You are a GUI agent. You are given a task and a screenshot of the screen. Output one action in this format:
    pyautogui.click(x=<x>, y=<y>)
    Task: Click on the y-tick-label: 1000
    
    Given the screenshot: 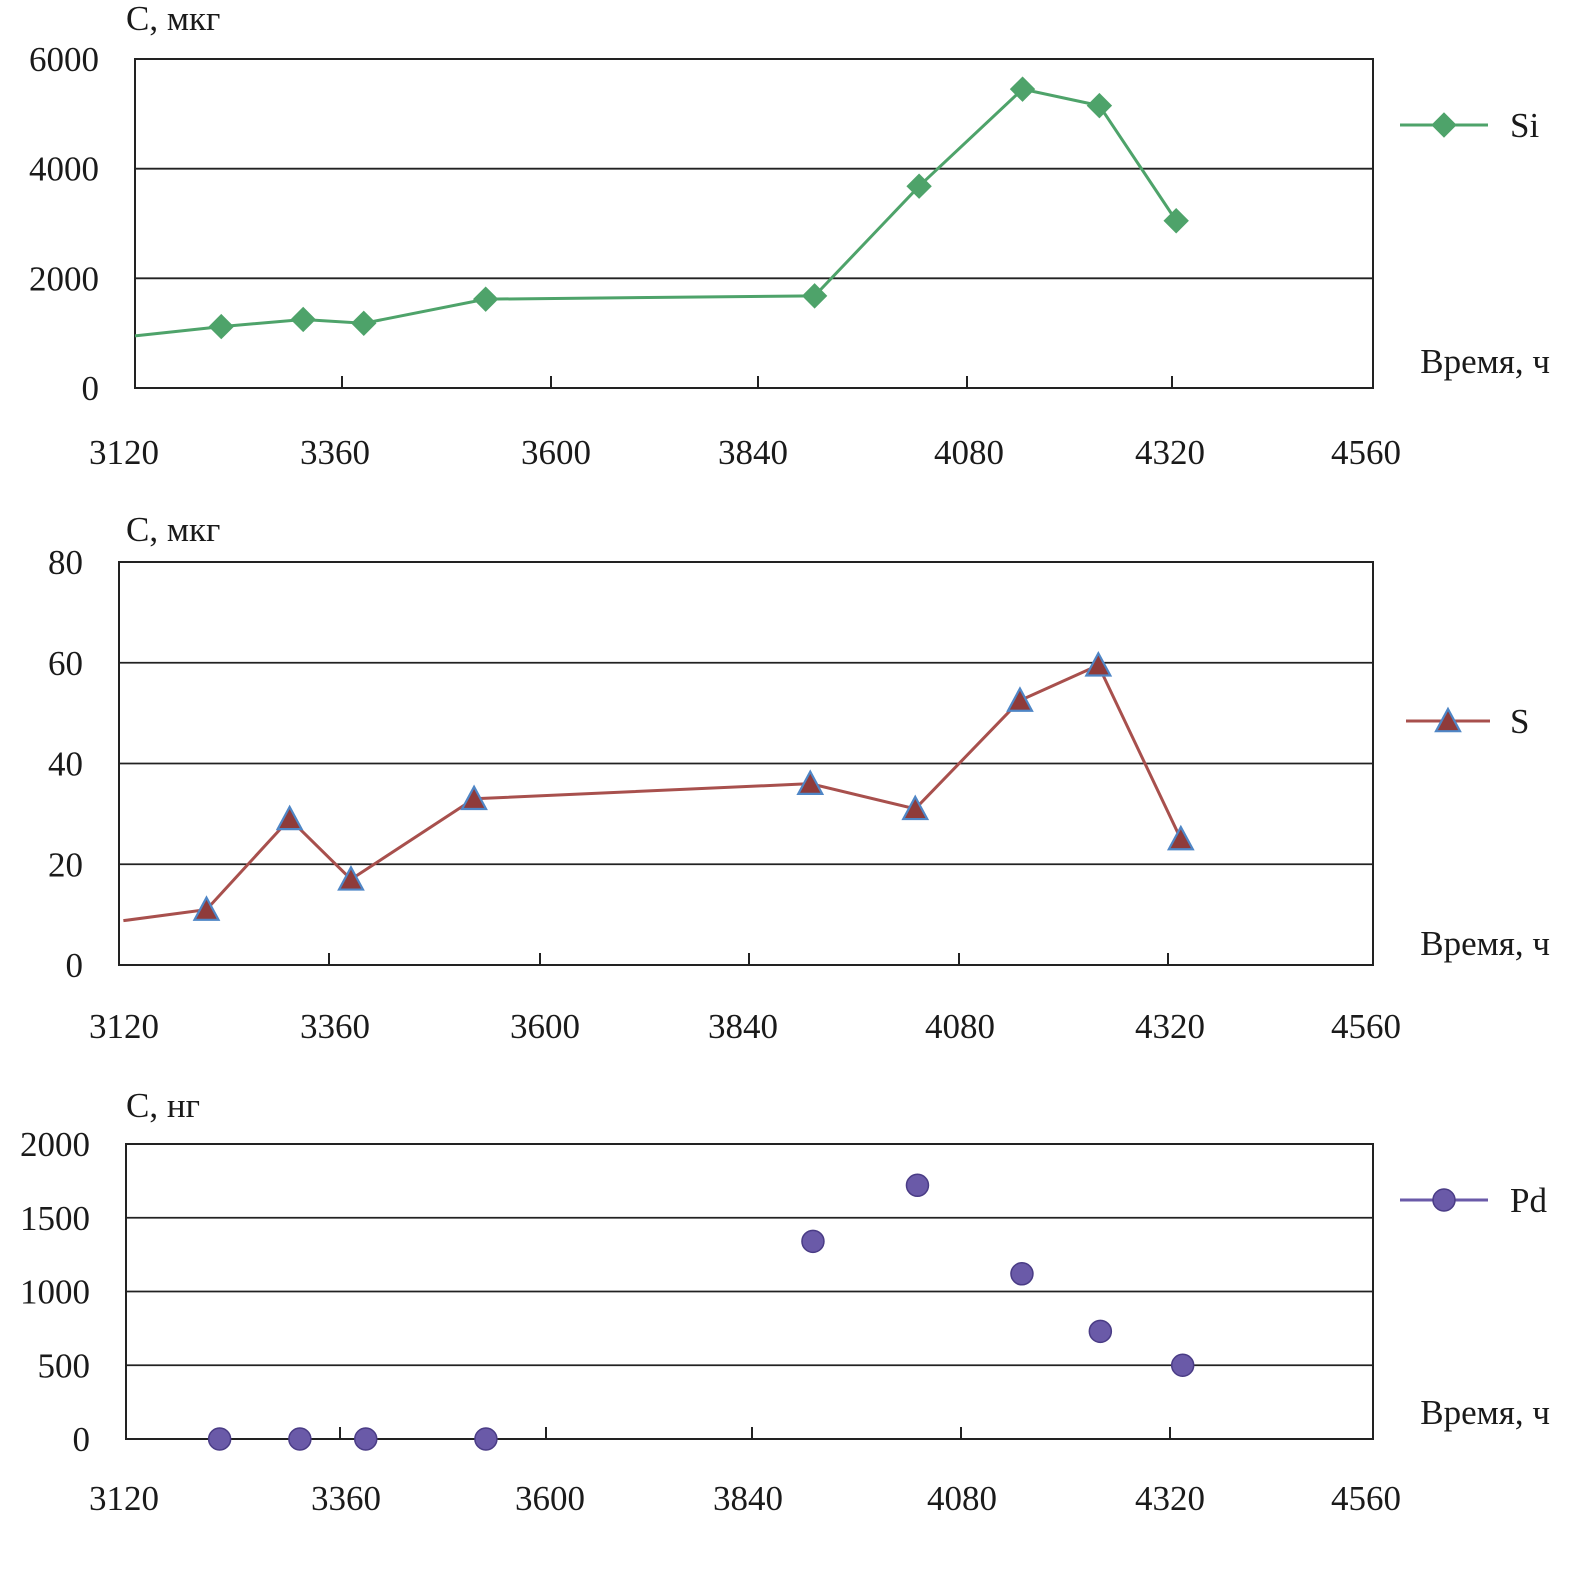 What is the action you would take?
    pyautogui.click(x=55, y=1292)
    